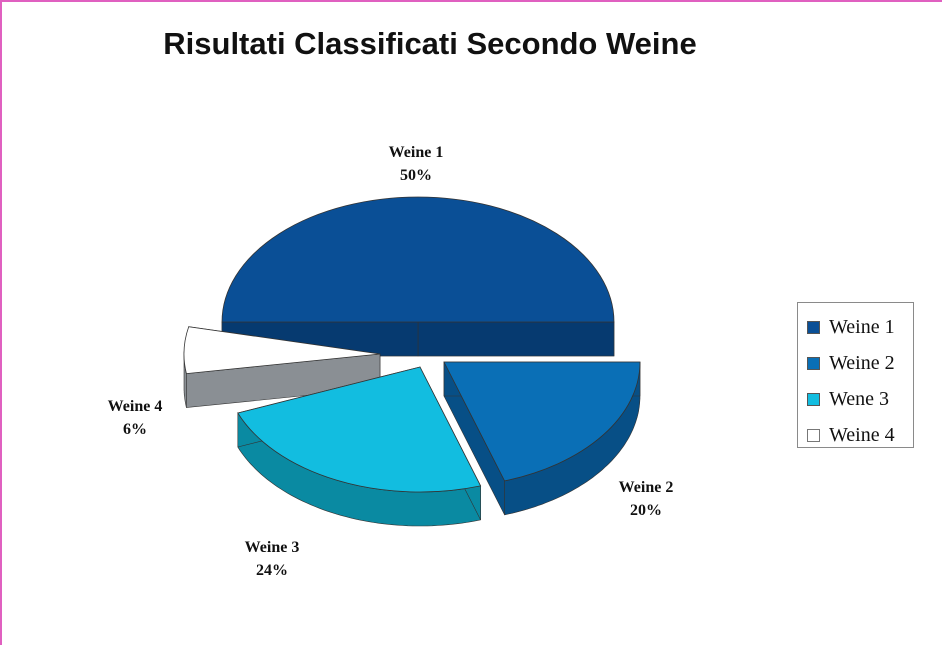  Describe the element at coordinates (862, 434) in the screenshot. I see `legend-label-4: Weine 4` at that location.